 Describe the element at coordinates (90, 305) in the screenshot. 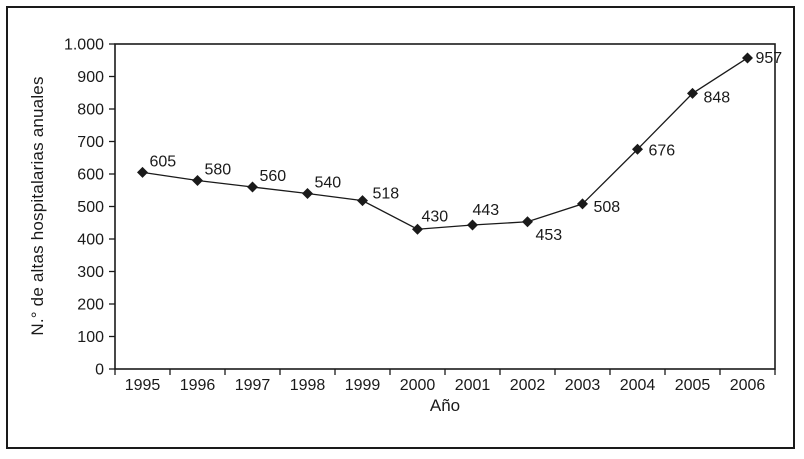

I see `y-tick-label: 200` at that location.